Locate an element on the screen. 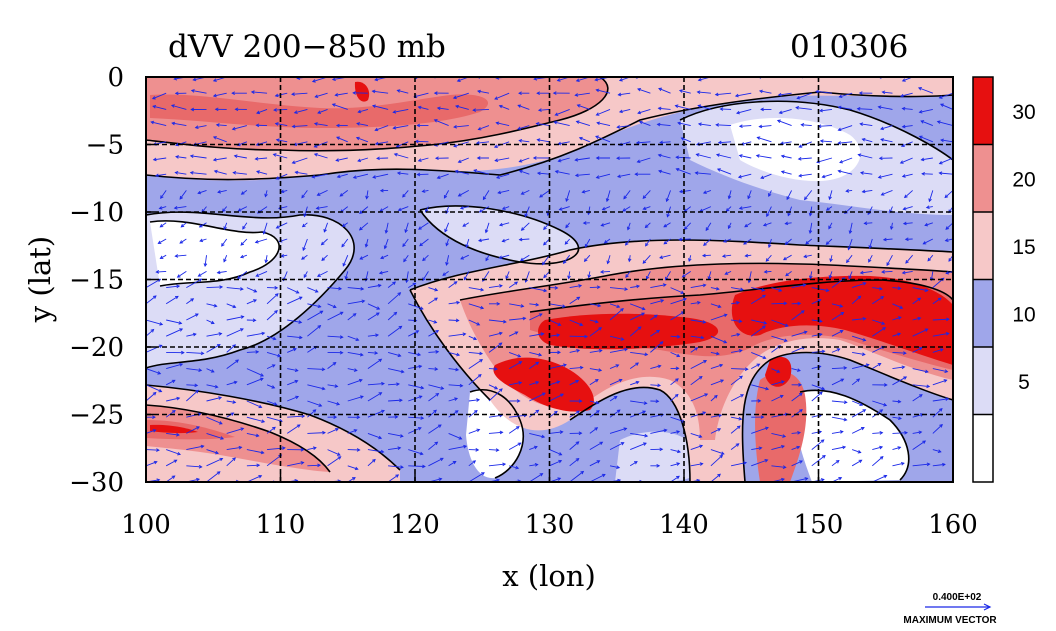 Image resolution: width=1056 pixels, height=631 pixels. y-tick-label: −20 is located at coordinates (96, 348).